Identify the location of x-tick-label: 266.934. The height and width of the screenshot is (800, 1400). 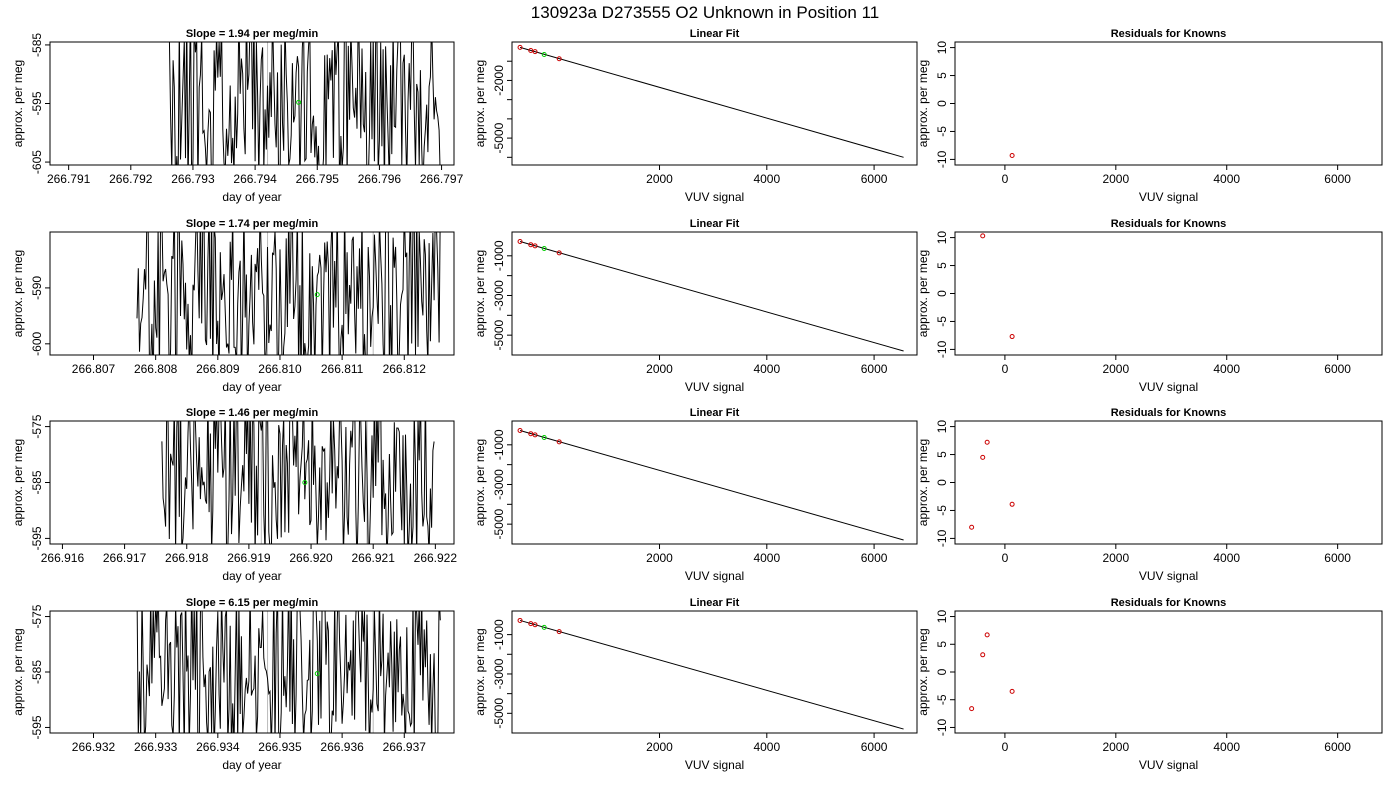
(218, 747).